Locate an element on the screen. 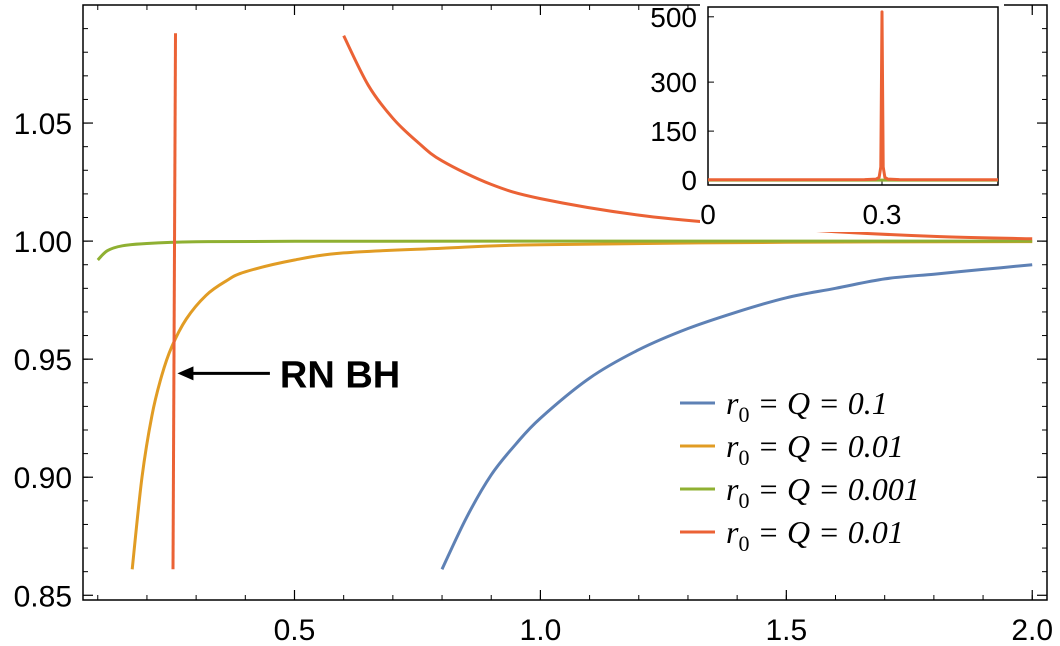 The image size is (1060, 646). legend-text: = Q = 0.001 is located at coordinates (834, 489).